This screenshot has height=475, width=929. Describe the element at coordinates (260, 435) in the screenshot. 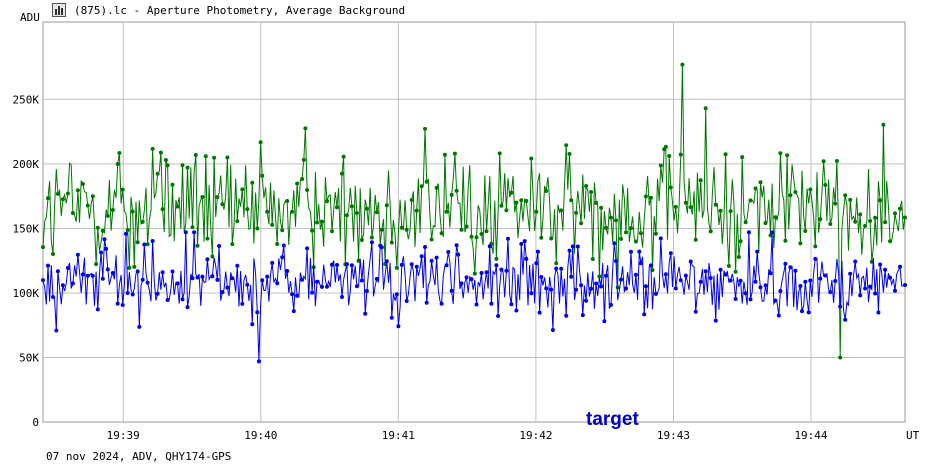

I see `x-tick-label: 19:40` at that location.